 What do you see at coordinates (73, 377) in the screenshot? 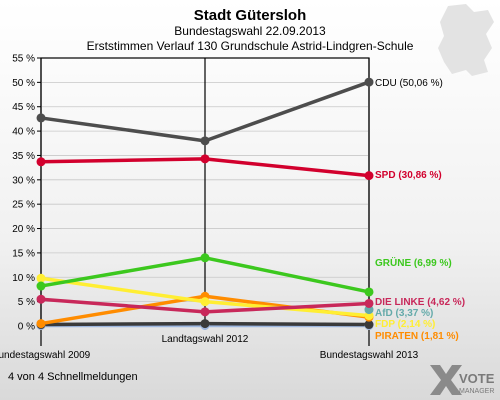
I see `footer-note: 4 von 4 Schnellmeldungen` at bounding box center [73, 377].